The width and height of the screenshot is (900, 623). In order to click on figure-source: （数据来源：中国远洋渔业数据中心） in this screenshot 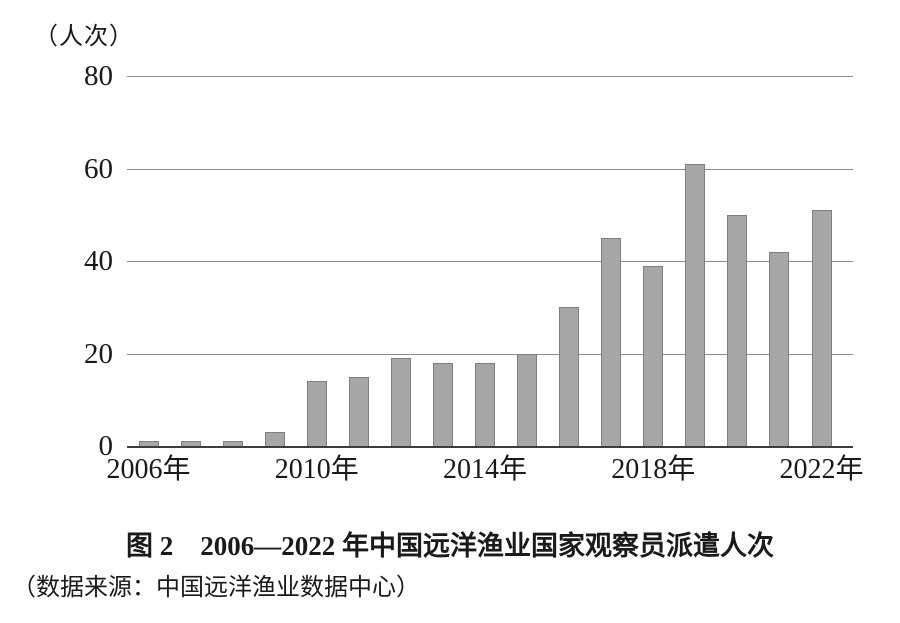, I will do `click(216, 588)`.